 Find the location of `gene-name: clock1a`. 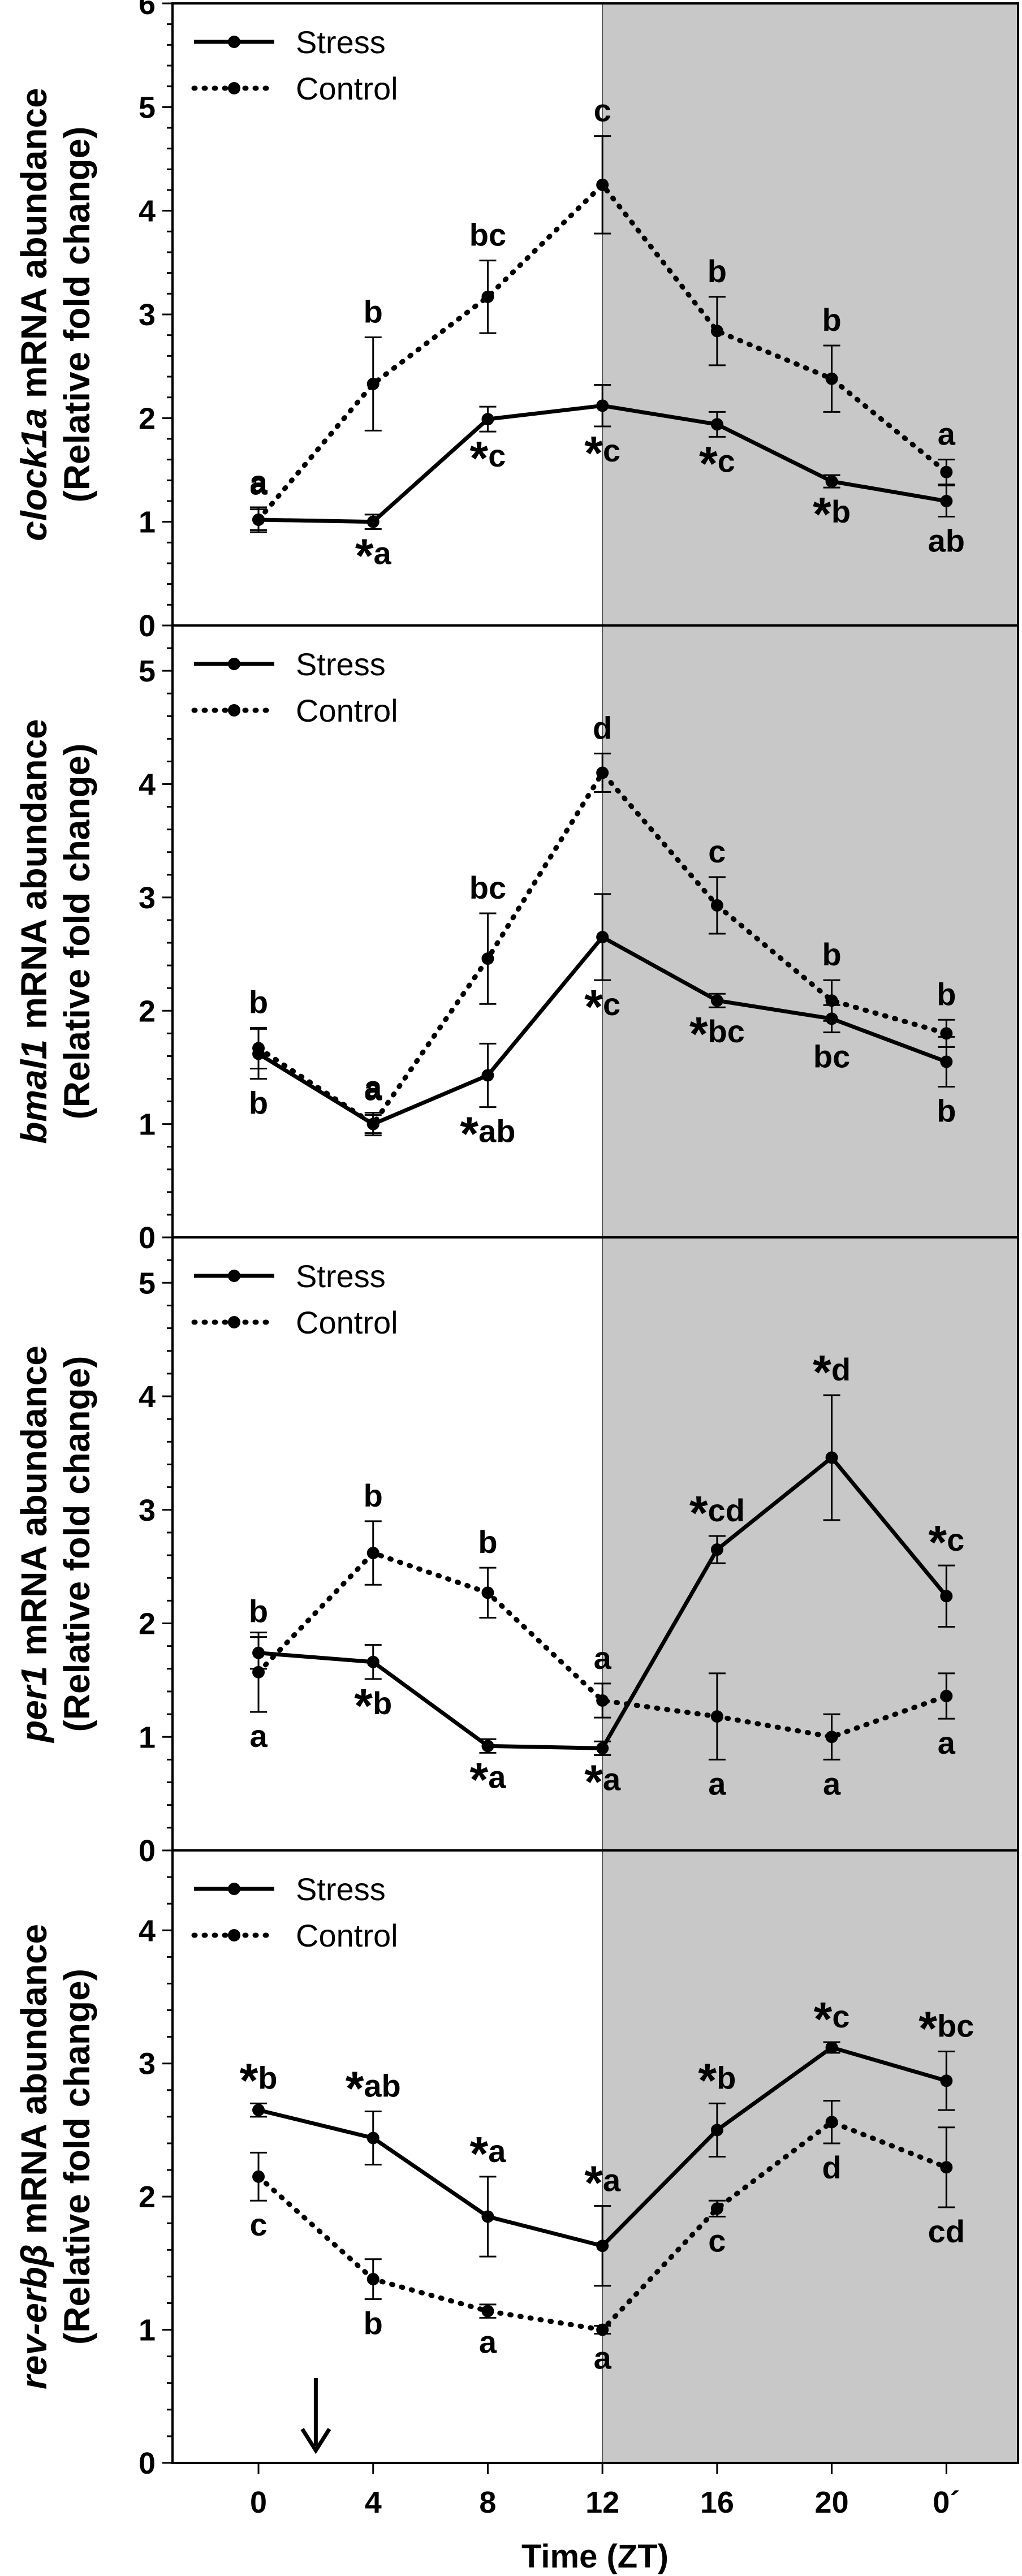

gene-name: clock1a is located at coordinates (34, 474).